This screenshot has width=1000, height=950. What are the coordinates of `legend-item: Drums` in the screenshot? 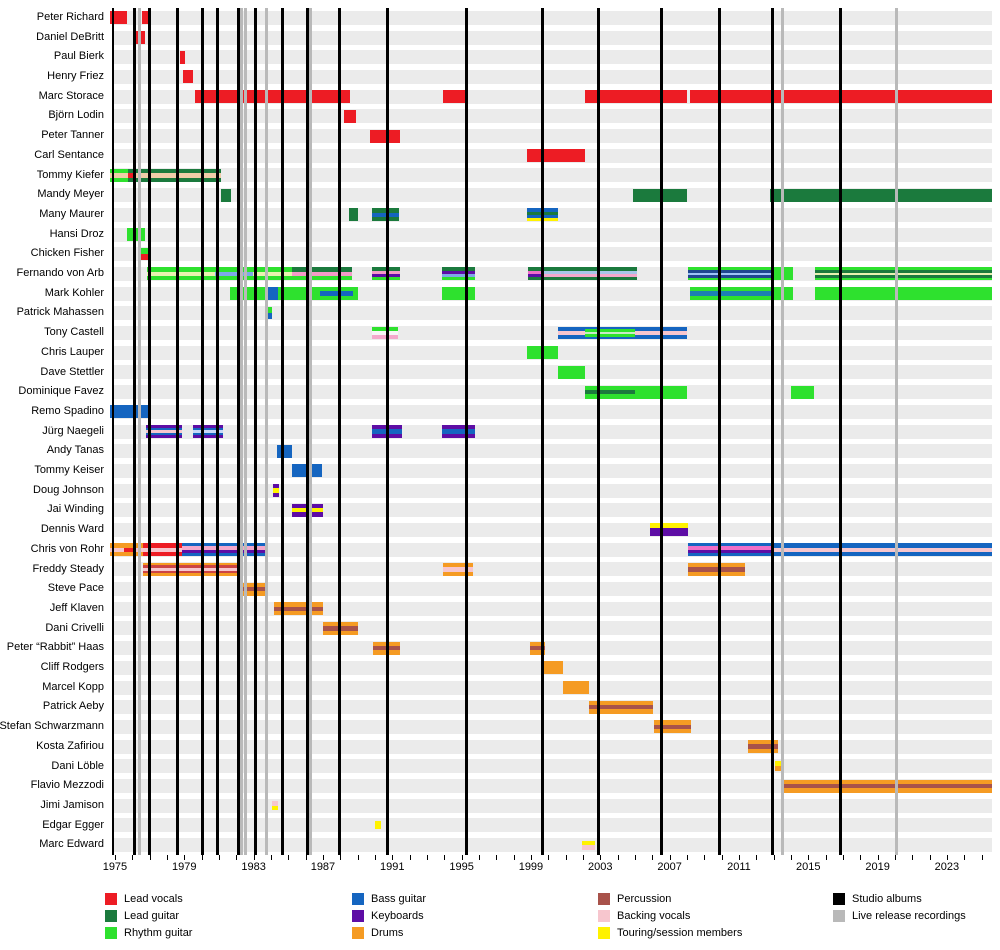 It's located at (377, 933).